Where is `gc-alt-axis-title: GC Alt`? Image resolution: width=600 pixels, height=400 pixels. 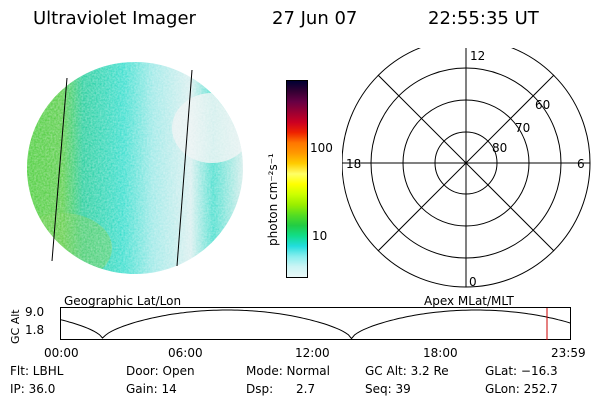 gc-alt-axis-title: GC Alt is located at coordinates (15, 326).